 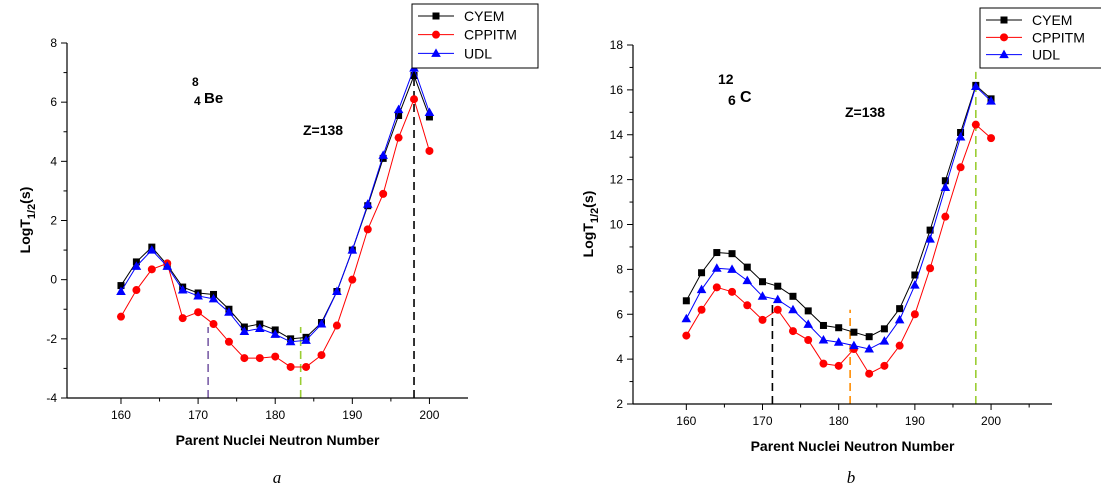 I want to click on x-tick-label: 160, so click(x=121, y=415).